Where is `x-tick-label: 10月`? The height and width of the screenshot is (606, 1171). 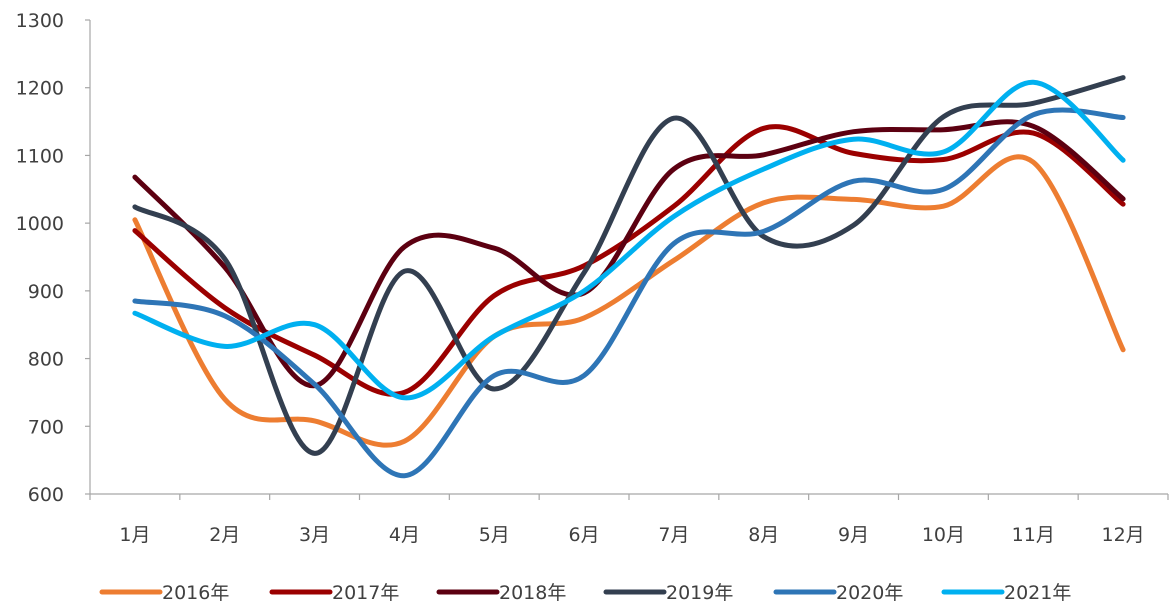
x-tick-label: 10月 is located at coordinates (943, 535).